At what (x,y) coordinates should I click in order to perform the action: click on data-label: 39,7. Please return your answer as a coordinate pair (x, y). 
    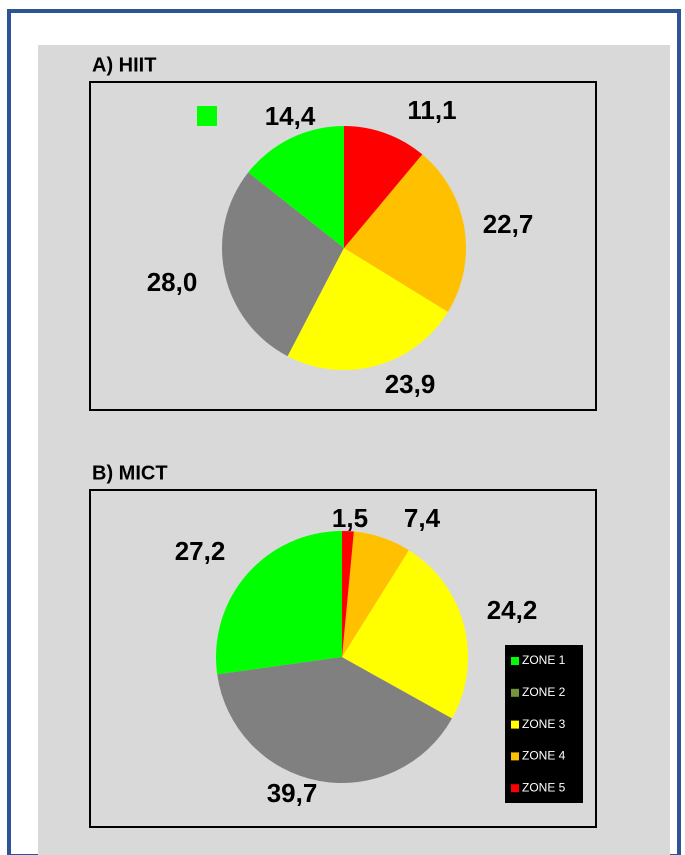
    Looking at the image, I should click on (292, 793).